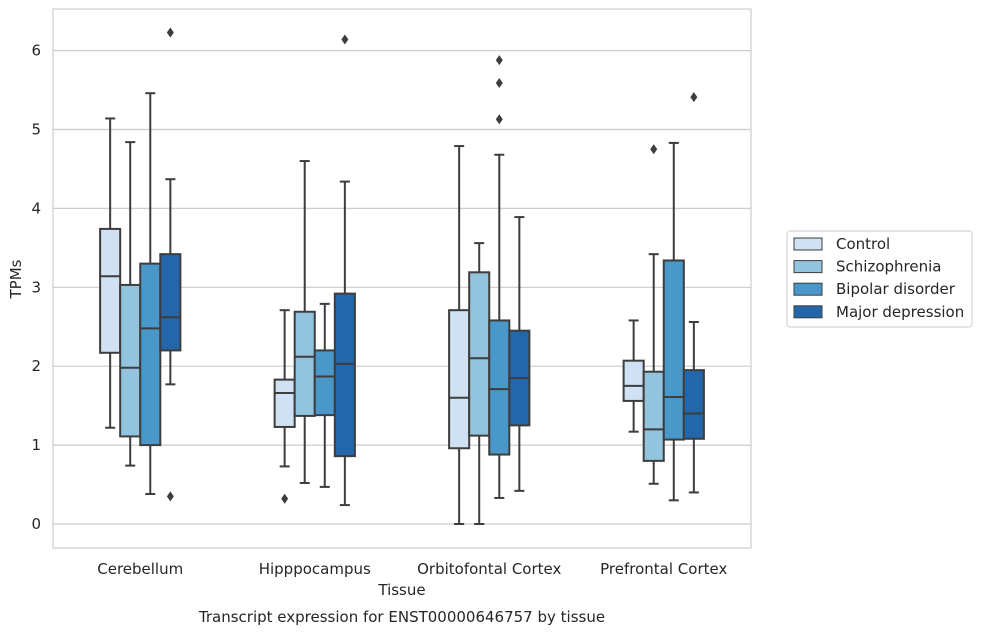  Describe the element at coordinates (36, 445) in the screenshot. I see `y-tick-label: 1` at that location.